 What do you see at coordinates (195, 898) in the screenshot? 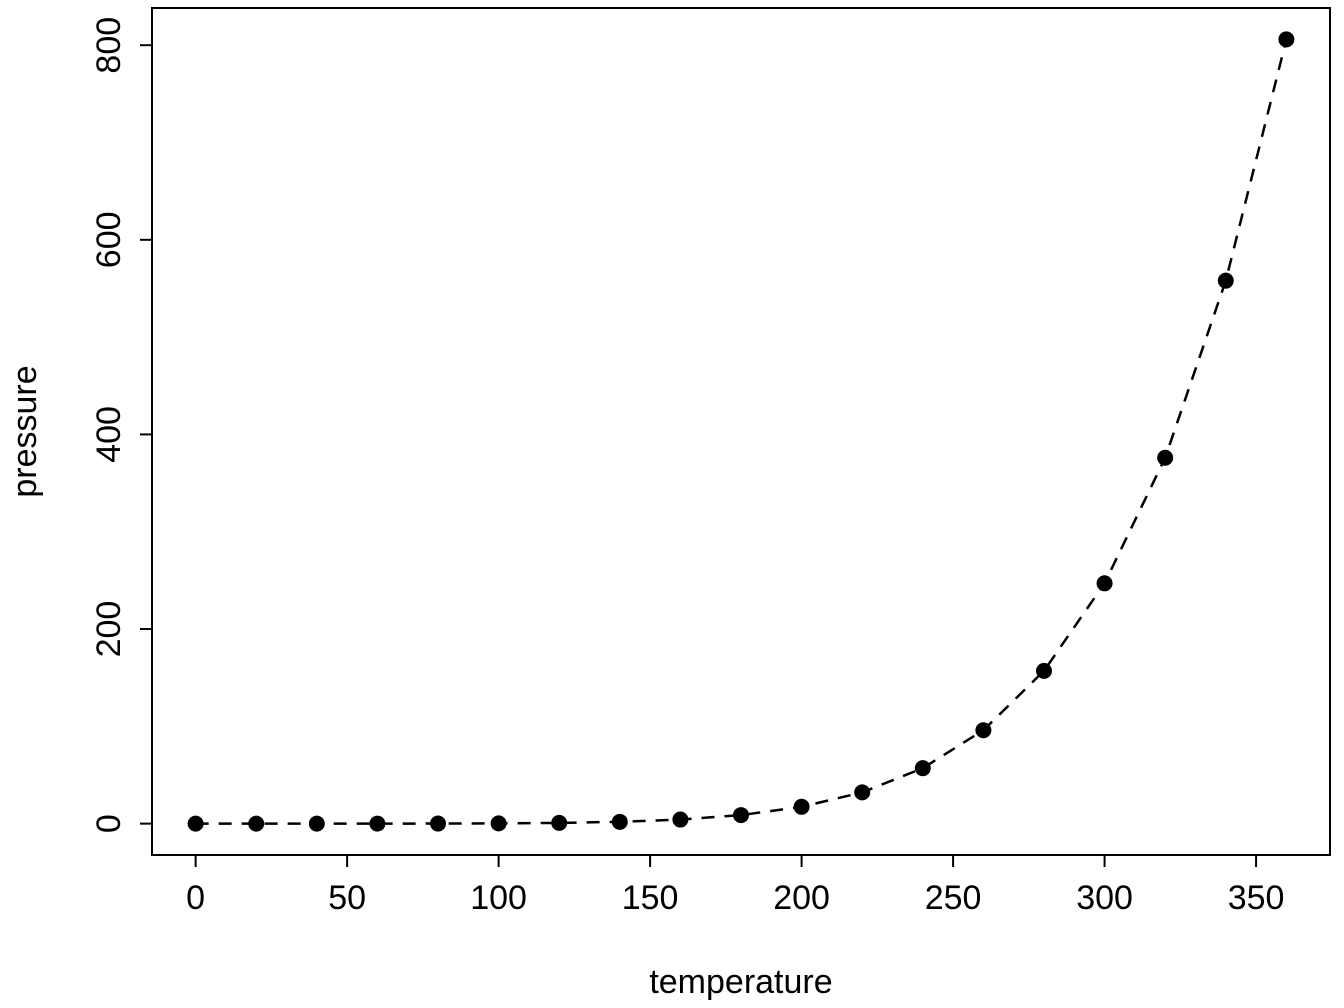
I see `x-tick-label: 0` at bounding box center [195, 898].